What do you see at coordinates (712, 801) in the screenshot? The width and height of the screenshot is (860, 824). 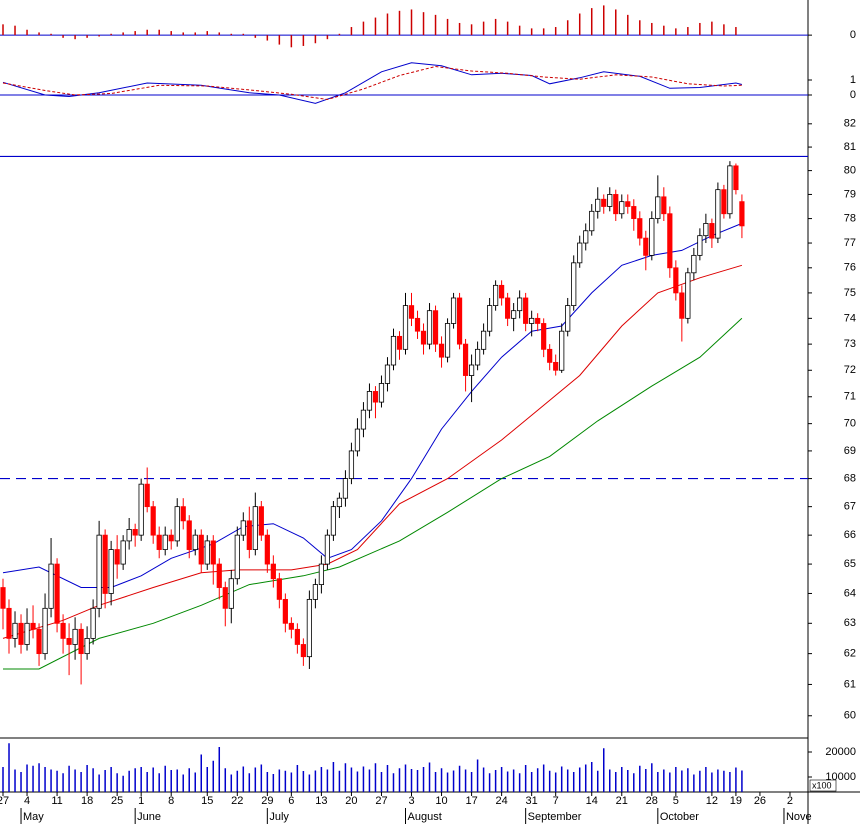 I see `x-tick-label: 12` at bounding box center [712, 801].